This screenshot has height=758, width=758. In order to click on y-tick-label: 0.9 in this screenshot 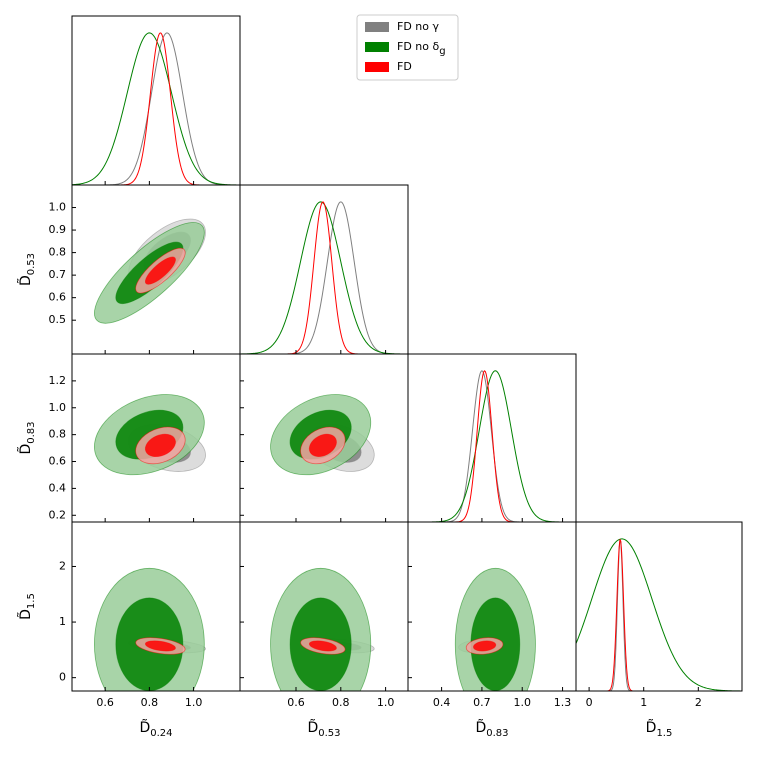, I will do `click(58, 229)`.